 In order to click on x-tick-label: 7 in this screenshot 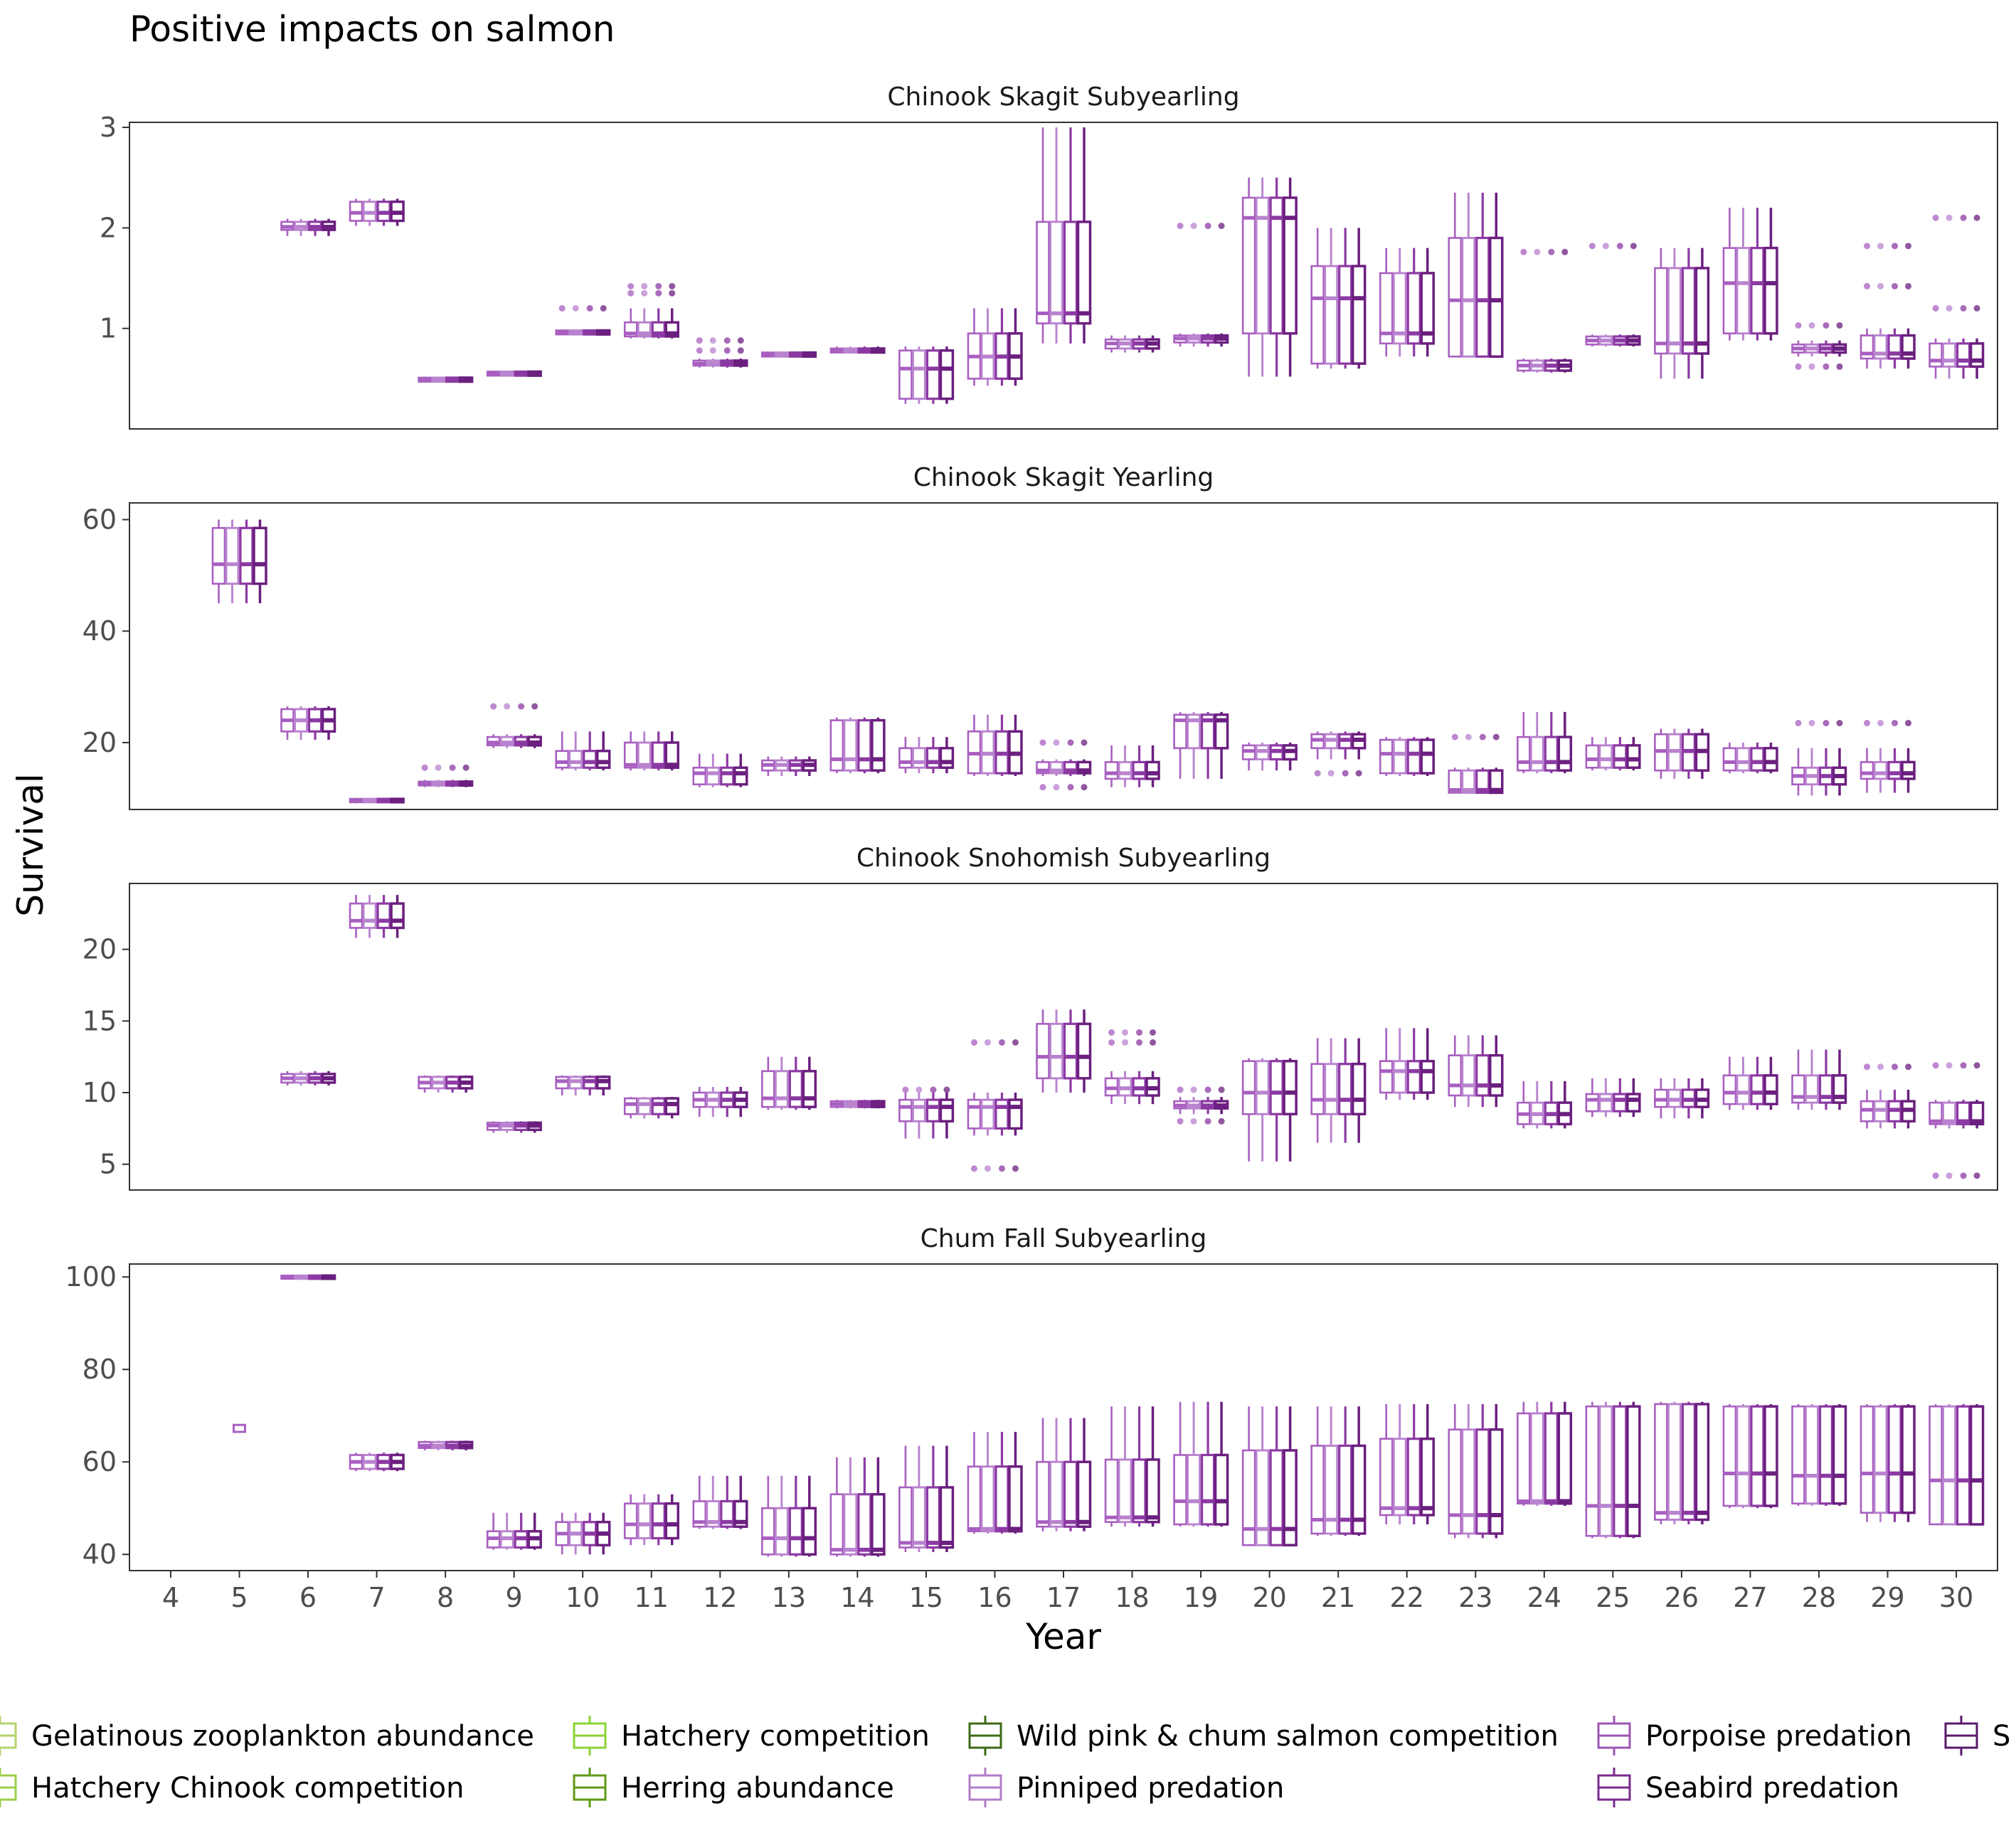, I will do `click(376, 1597)`.